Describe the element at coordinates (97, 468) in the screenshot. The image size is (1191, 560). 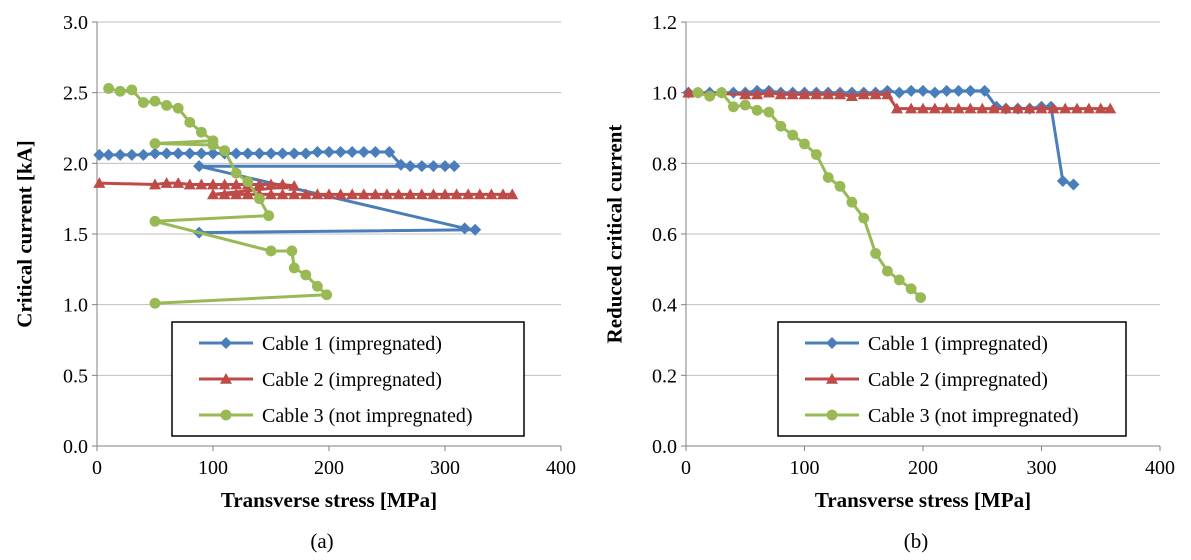
I see `x-tick-label: 0` at that location.